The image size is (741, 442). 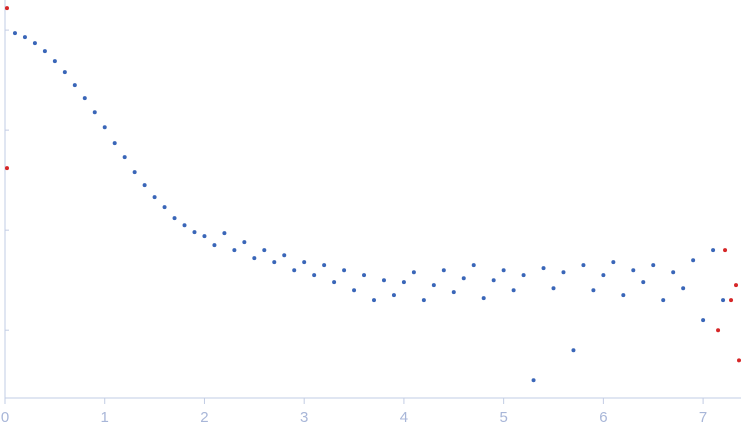 What do you see at coordinates (304, 417) in the screenshot?
I see `x-tick-label: 3` at bounding box center [304, 417].